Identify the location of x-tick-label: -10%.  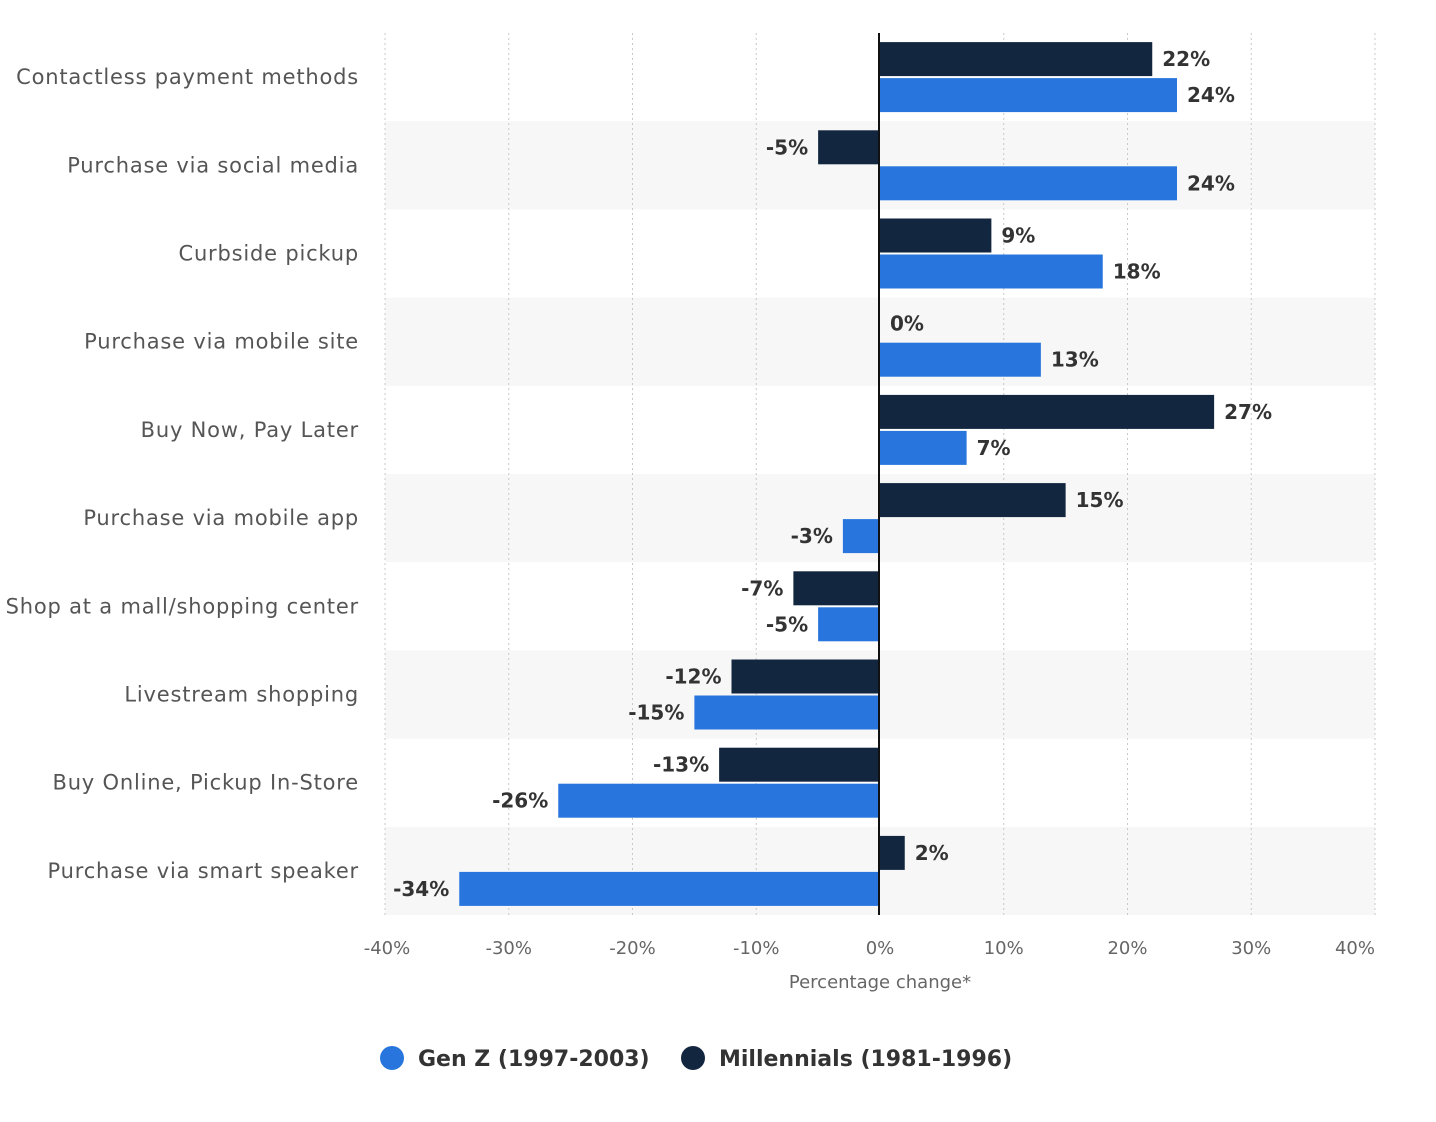
(756, 948).